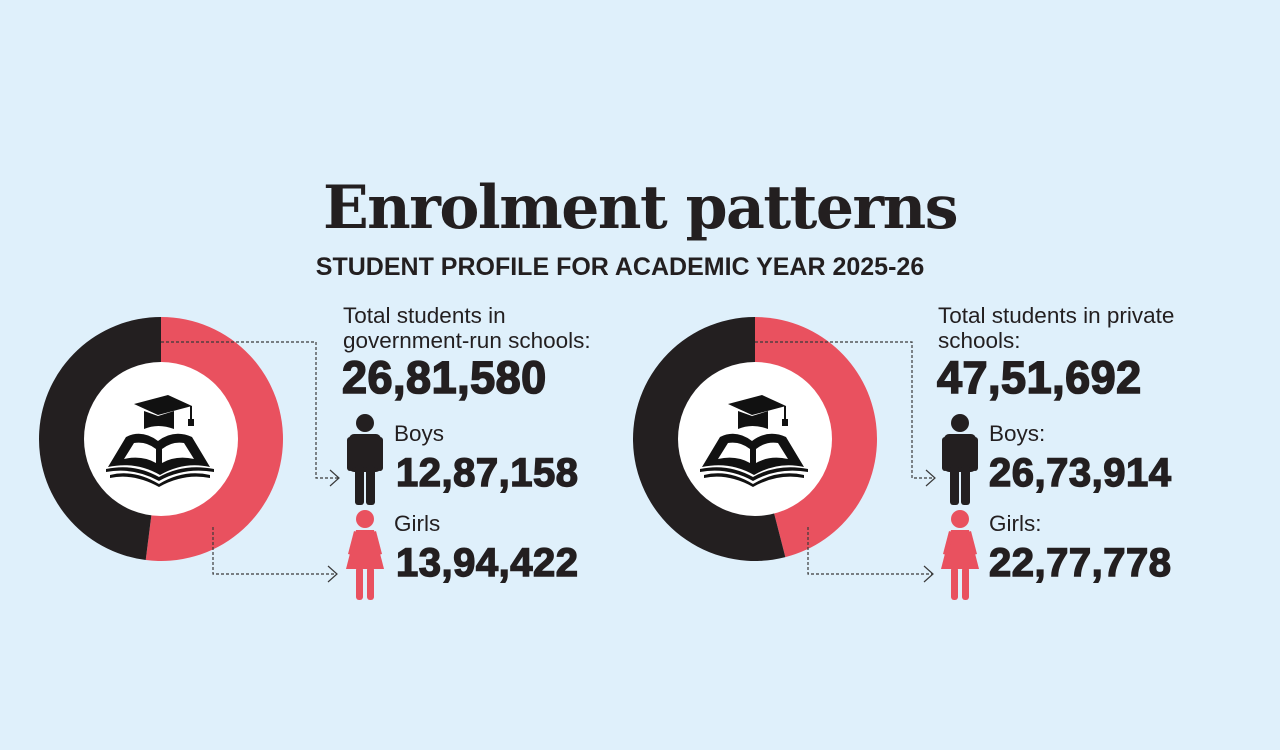  Describe the element at coordinates (979, 340) in the screenshot. I see `total-label-line2-private: schools:` at that location.